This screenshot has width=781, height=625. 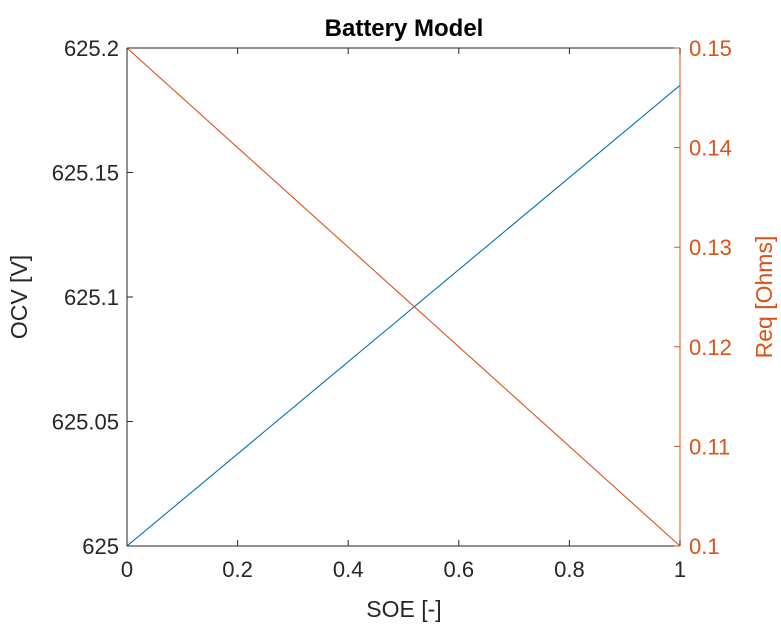 What do you see at coordinates (710, 148) in the screenshot?
I see `y-right-tick-label: 0.14` at bounding box center [710, 148].